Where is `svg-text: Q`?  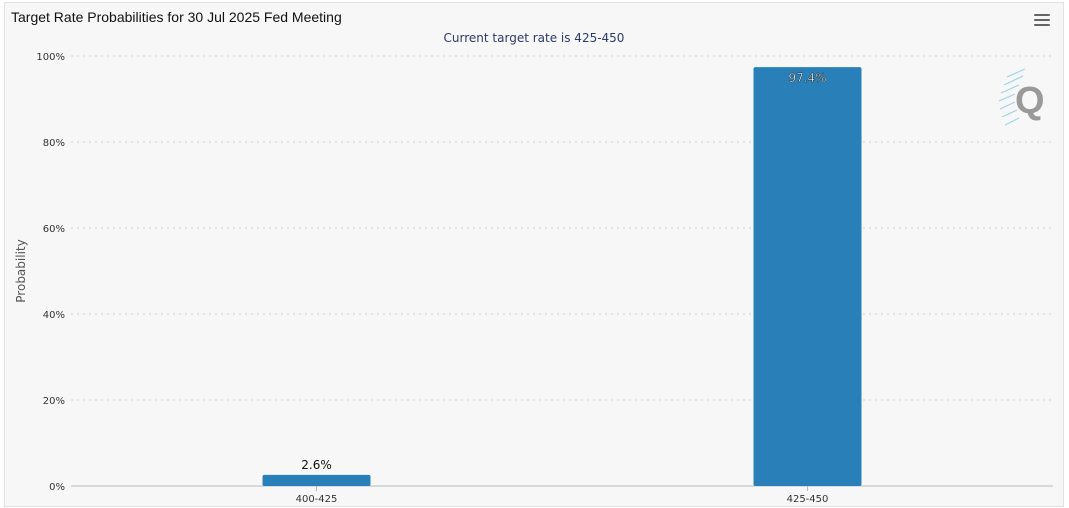 svg-text: Q is located at coordinates (1030, 101).